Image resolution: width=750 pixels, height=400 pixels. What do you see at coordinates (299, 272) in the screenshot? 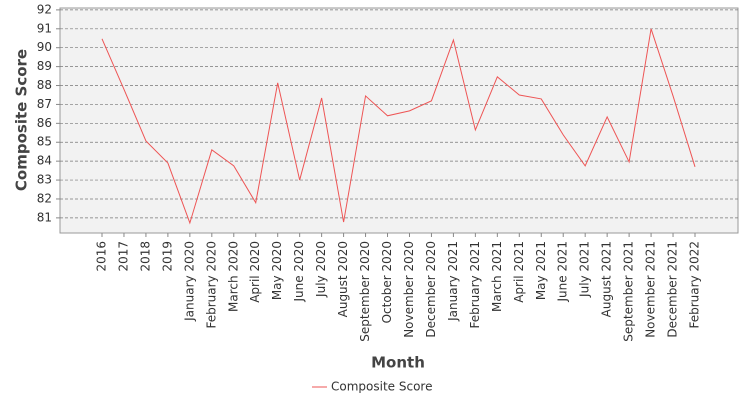
I see `x-tick-label: June 2020` at bounding box center [299, 272].